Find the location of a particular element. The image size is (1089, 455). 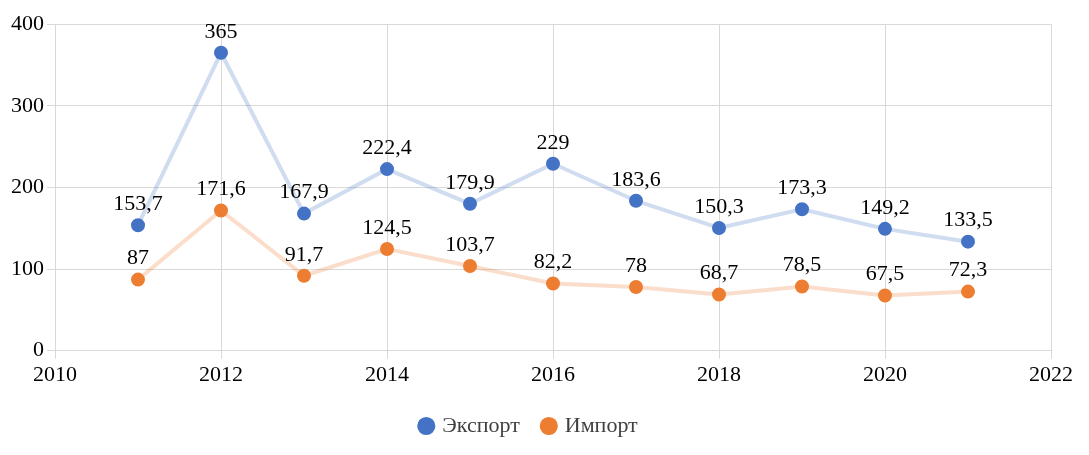

x-tick-label: 2014 is located at coordinates (387, 373).